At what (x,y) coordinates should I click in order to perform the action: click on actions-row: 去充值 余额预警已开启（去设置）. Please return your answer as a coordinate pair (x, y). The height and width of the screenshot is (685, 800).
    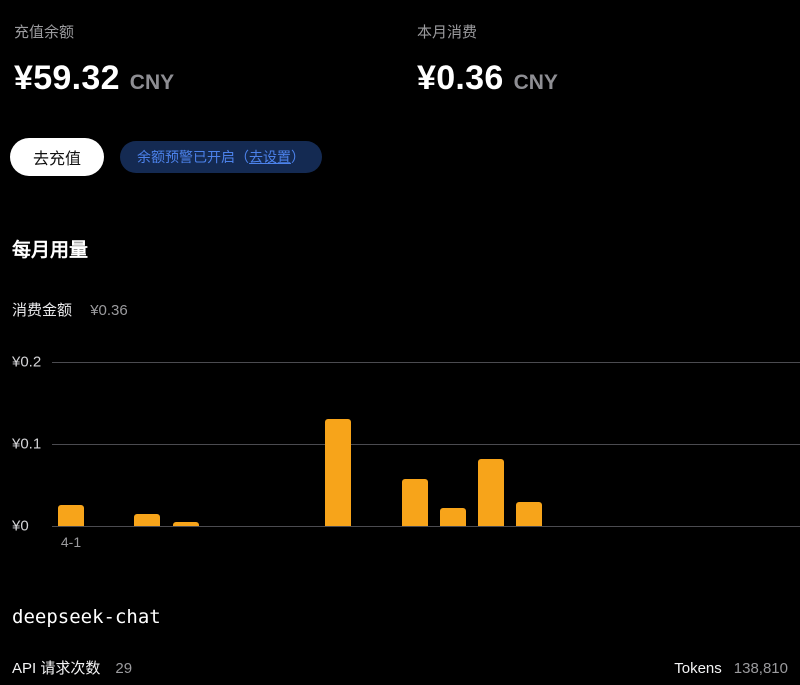
    Looking at the image, I should click on (405, 157).